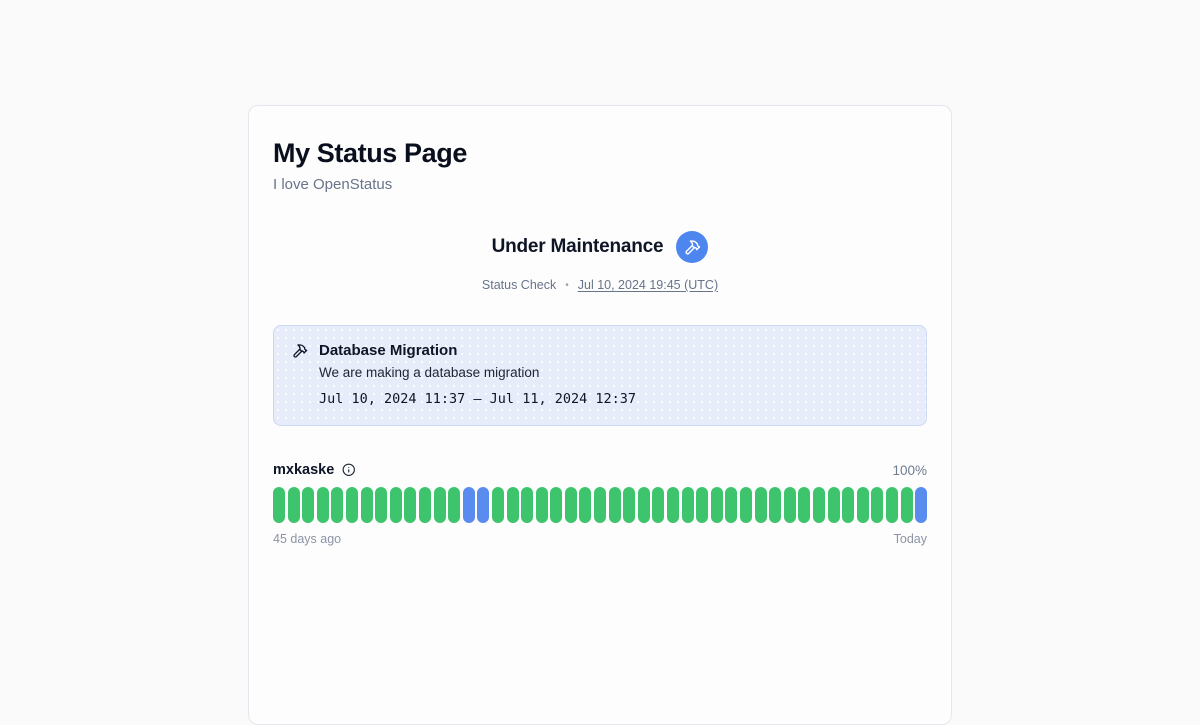 The height and width of the screenshot is (725, 1200). What do you see at coordinates (910, 539) in the screenshot?
I see `range-end-label: Today` at bounding box center [910, 539].